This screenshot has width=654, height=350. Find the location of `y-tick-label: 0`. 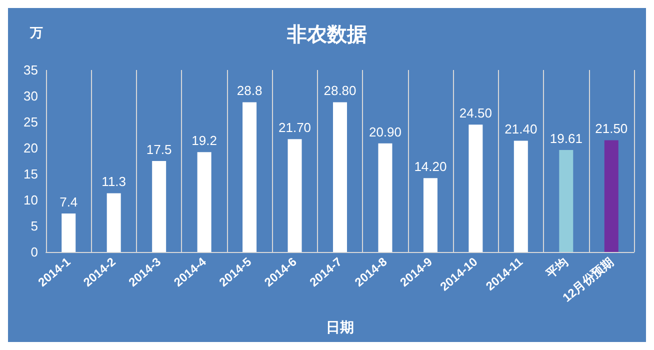

y-tick-label: 0 is located at coordinates (34, 252).